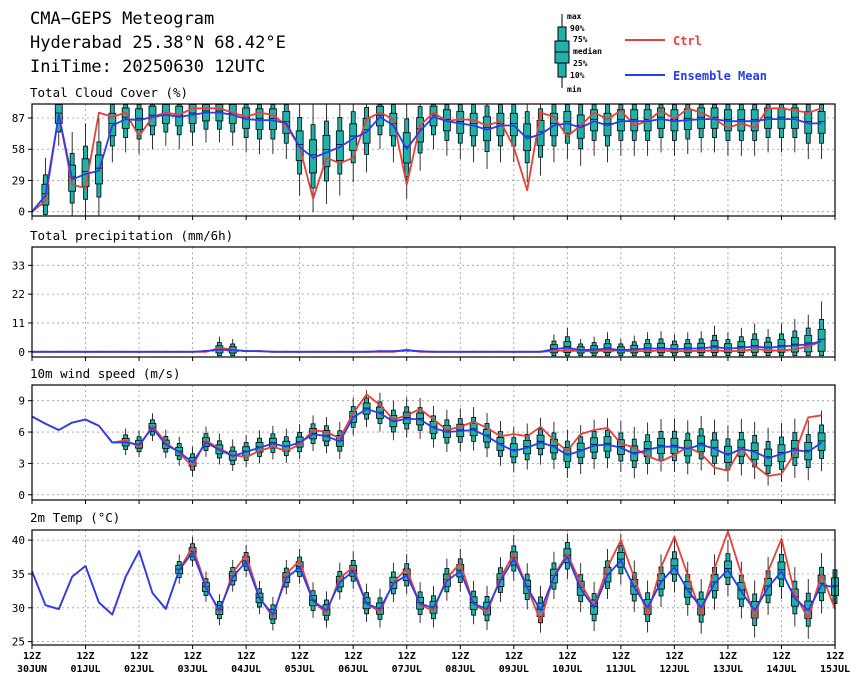 Image resolution: width=859 pixels, height=681 pixels. I want to click on panel-title: Total precipitation (mm/6h), so click(131, 235).